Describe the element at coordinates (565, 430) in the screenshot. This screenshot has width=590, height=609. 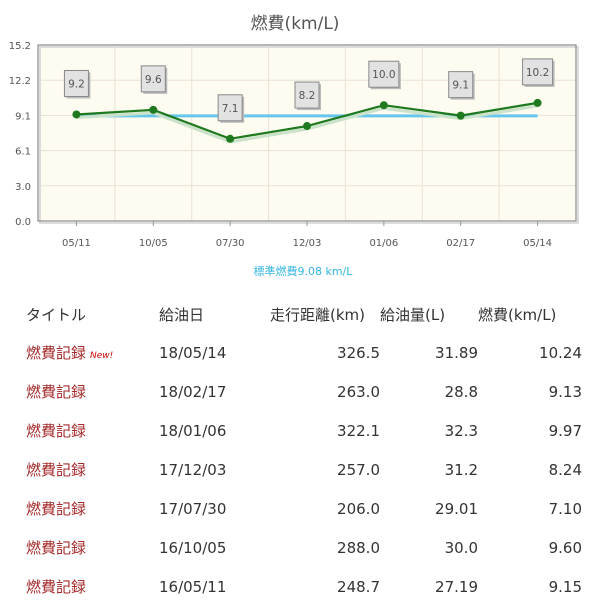
I see `efficiency-value: 9.97` at that location.